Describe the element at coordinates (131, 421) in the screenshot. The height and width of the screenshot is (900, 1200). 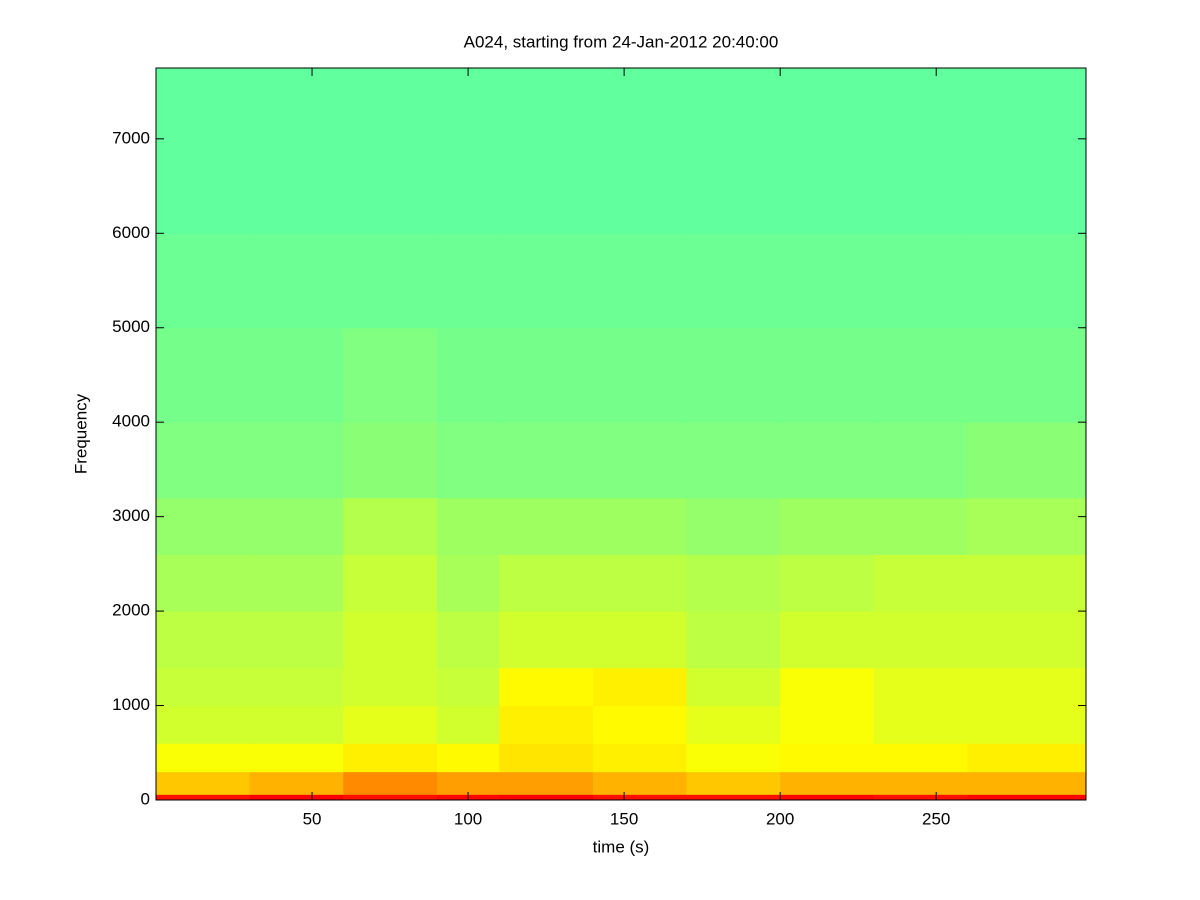
I see `y-tick-label: 4000` at that location.